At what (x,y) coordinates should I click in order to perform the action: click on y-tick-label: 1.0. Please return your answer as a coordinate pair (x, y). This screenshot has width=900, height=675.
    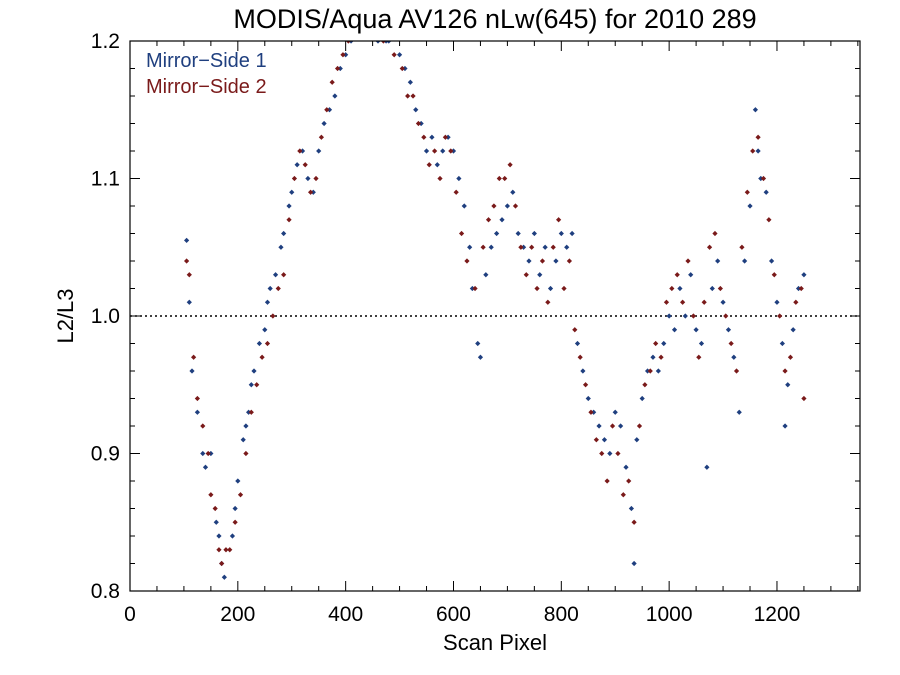
    Looking at the image, I should click on (105, 316).